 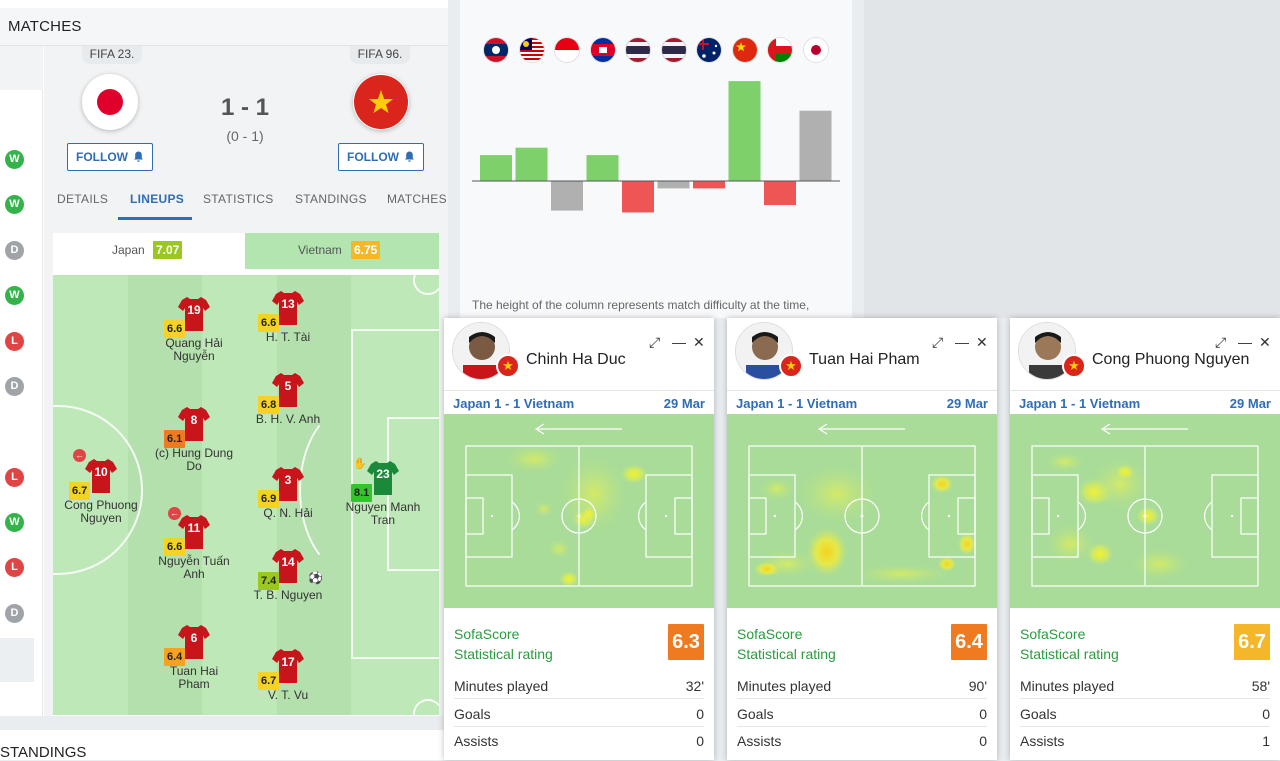 I want to click on form-badge-2: W, so click(x=14, y=204).